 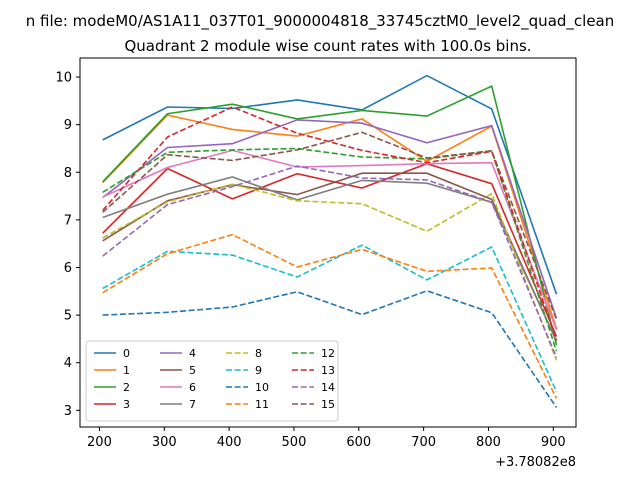 What do you see at coordinates (99, 442) in the screenshot?
I see `x-tick-label: 200` at bounding box center [99, 442].